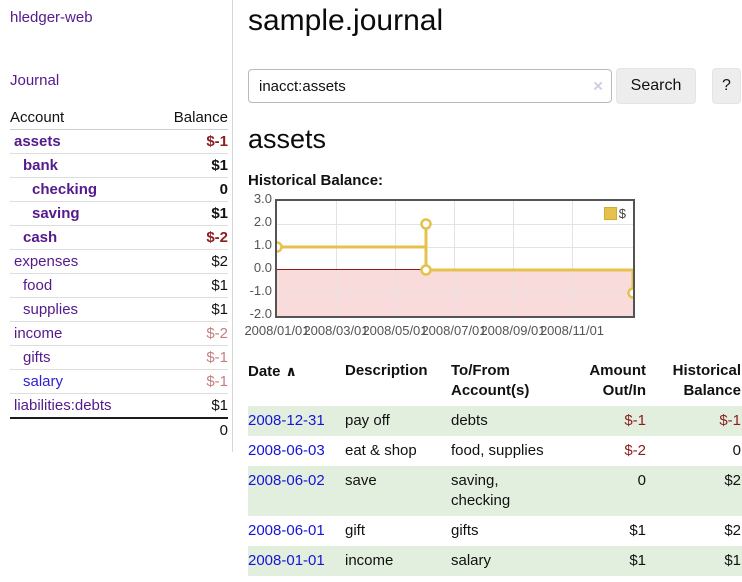 The height and width of the screenshot is (582, 742). I want to click on account-link-liabilities-debts: liabilities:debts, so click(63, 405).